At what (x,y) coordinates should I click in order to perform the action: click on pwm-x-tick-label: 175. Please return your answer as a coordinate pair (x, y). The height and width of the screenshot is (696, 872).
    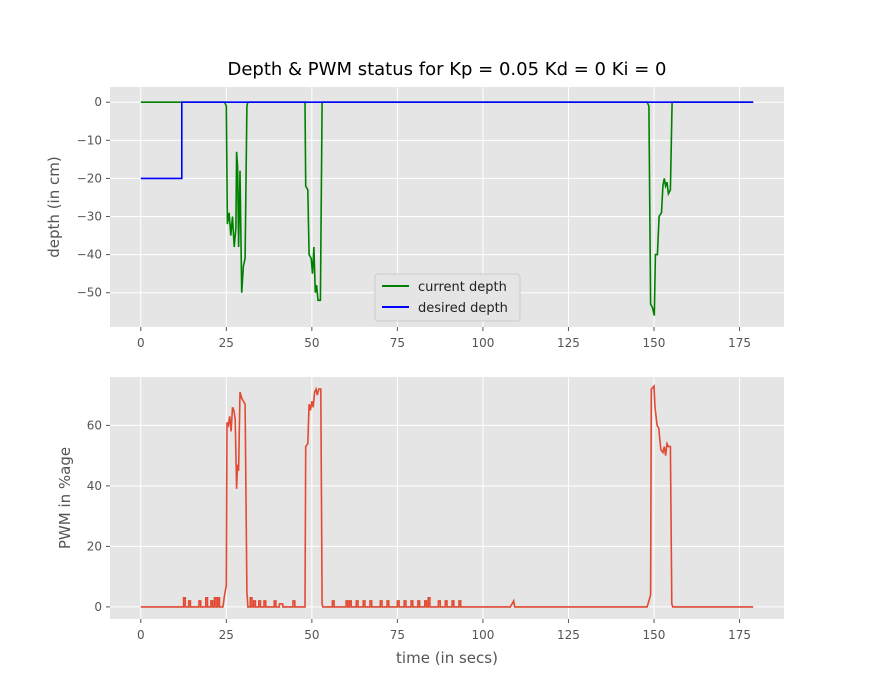
    Looking at the image, I should click on (739, 635).